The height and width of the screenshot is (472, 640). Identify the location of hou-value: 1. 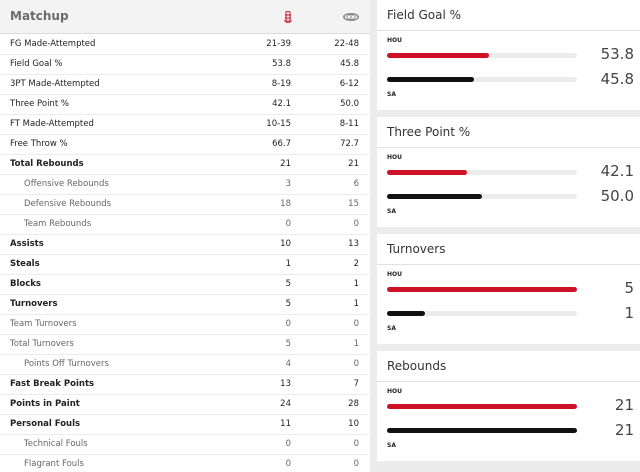
(288, 264).